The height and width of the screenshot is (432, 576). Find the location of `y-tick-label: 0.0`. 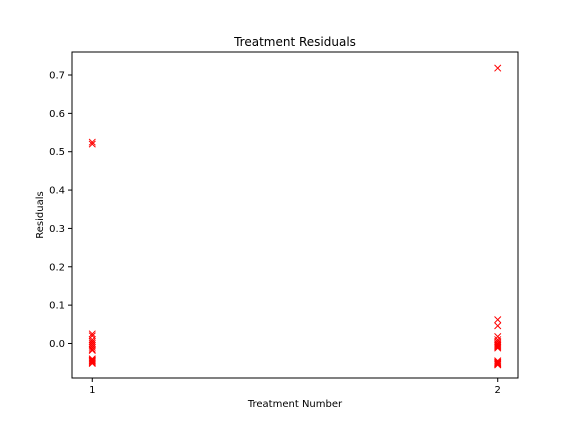

y-tick-label: 0.0 is located at coordinates (57, 344).